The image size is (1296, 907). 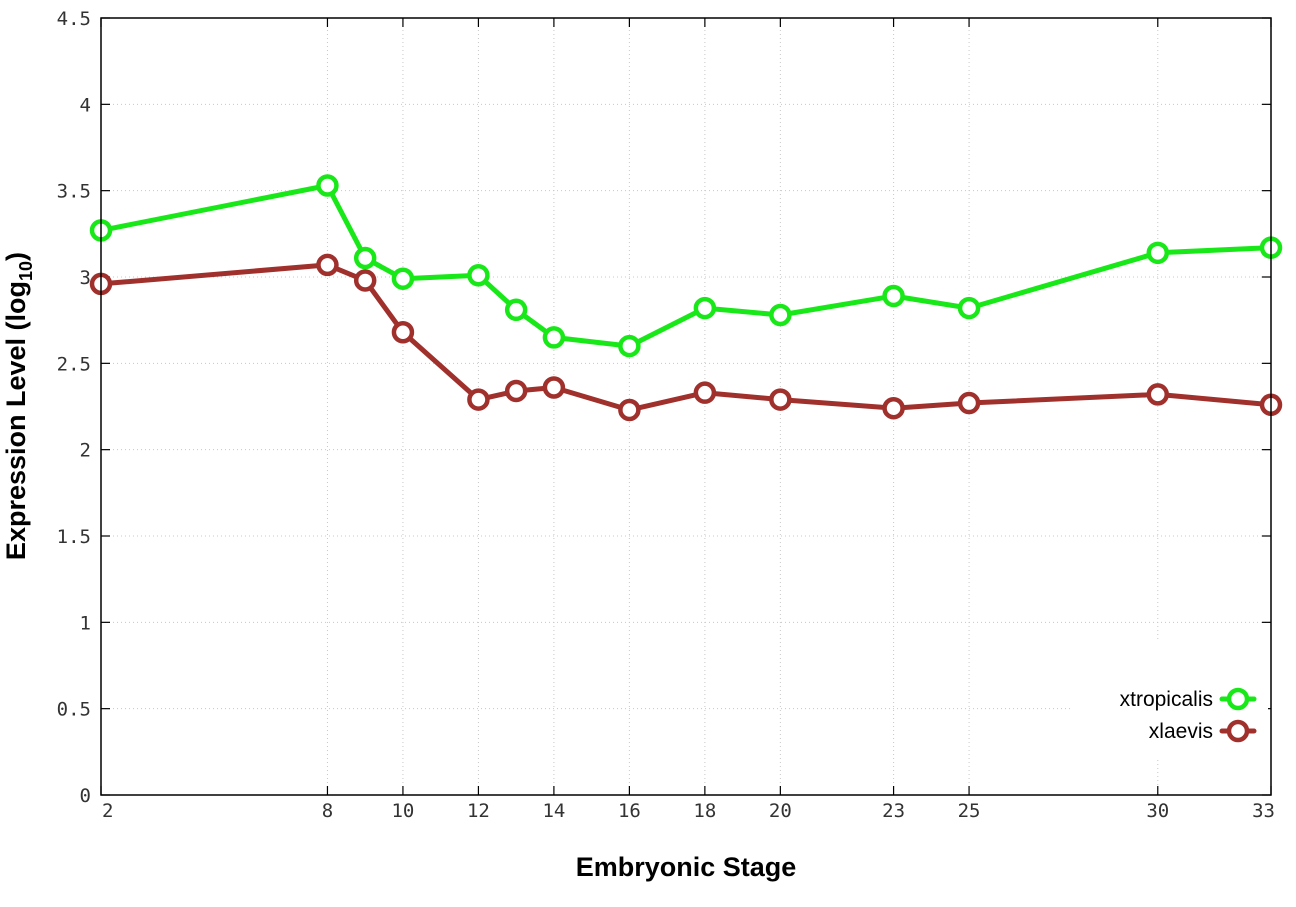 I want to click on y-tick-label: 2.5, so click(x=74, y=364).